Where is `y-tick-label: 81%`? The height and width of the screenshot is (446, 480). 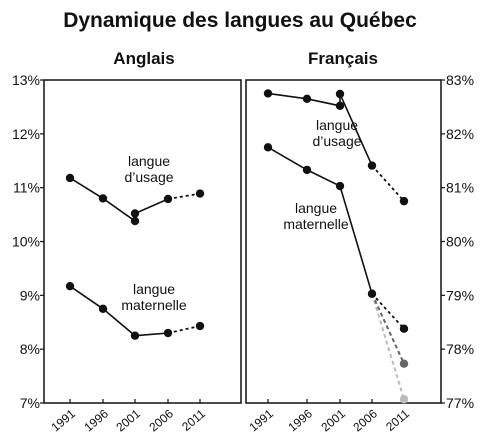 y-tick-label: 81% is located at coordinates (460, 188).